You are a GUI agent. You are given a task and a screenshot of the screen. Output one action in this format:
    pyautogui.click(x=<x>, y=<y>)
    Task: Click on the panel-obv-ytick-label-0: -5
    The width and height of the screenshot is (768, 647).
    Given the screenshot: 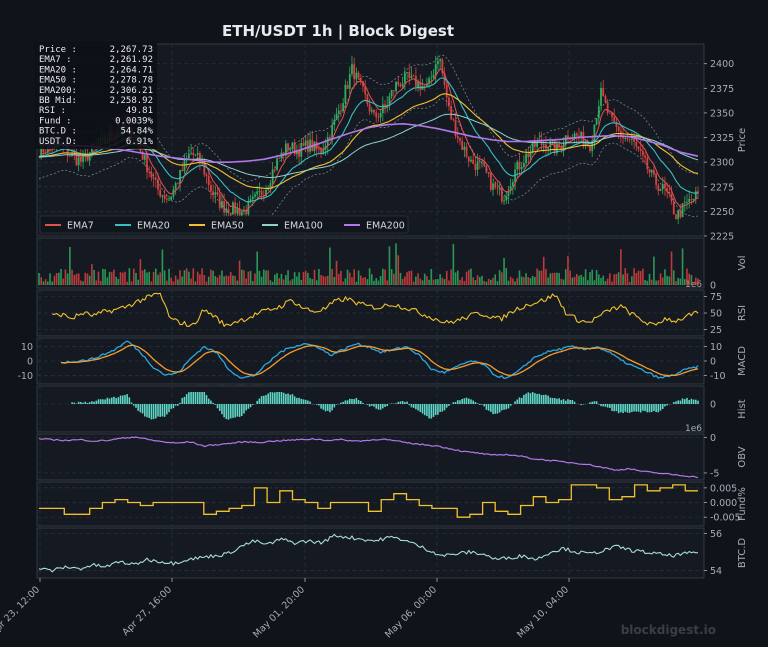 What is the action you would take?
    pyautogui.click(x=714, y=473)
    